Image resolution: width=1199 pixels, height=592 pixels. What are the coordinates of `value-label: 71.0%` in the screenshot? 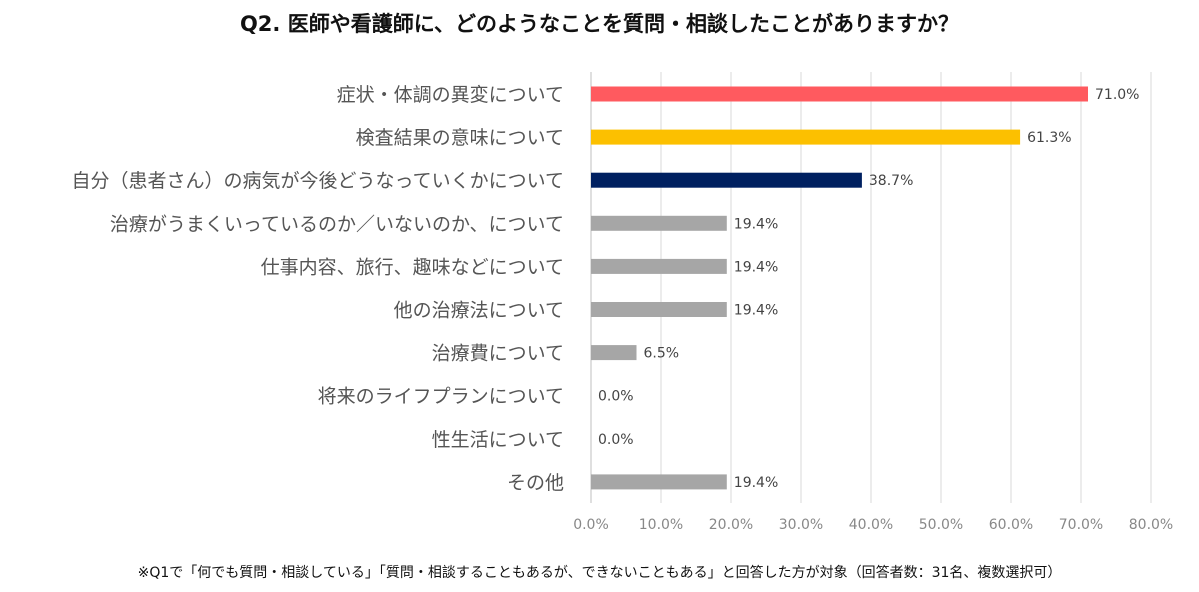 It's located at (1117, 95).